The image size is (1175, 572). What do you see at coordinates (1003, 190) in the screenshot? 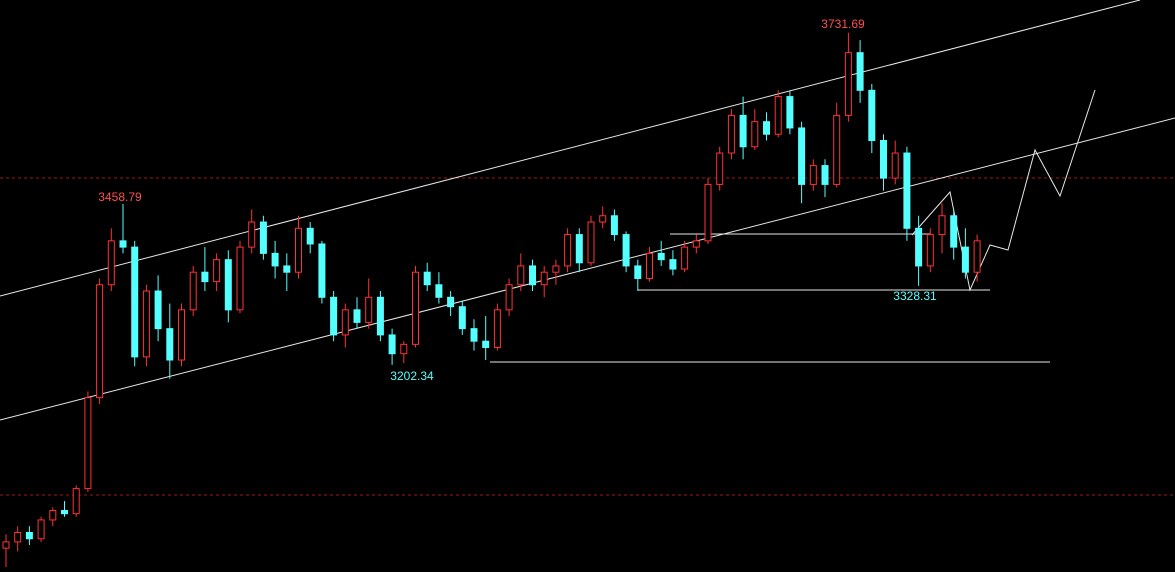
I see `projection-path` at bounding box center [1003, 190].